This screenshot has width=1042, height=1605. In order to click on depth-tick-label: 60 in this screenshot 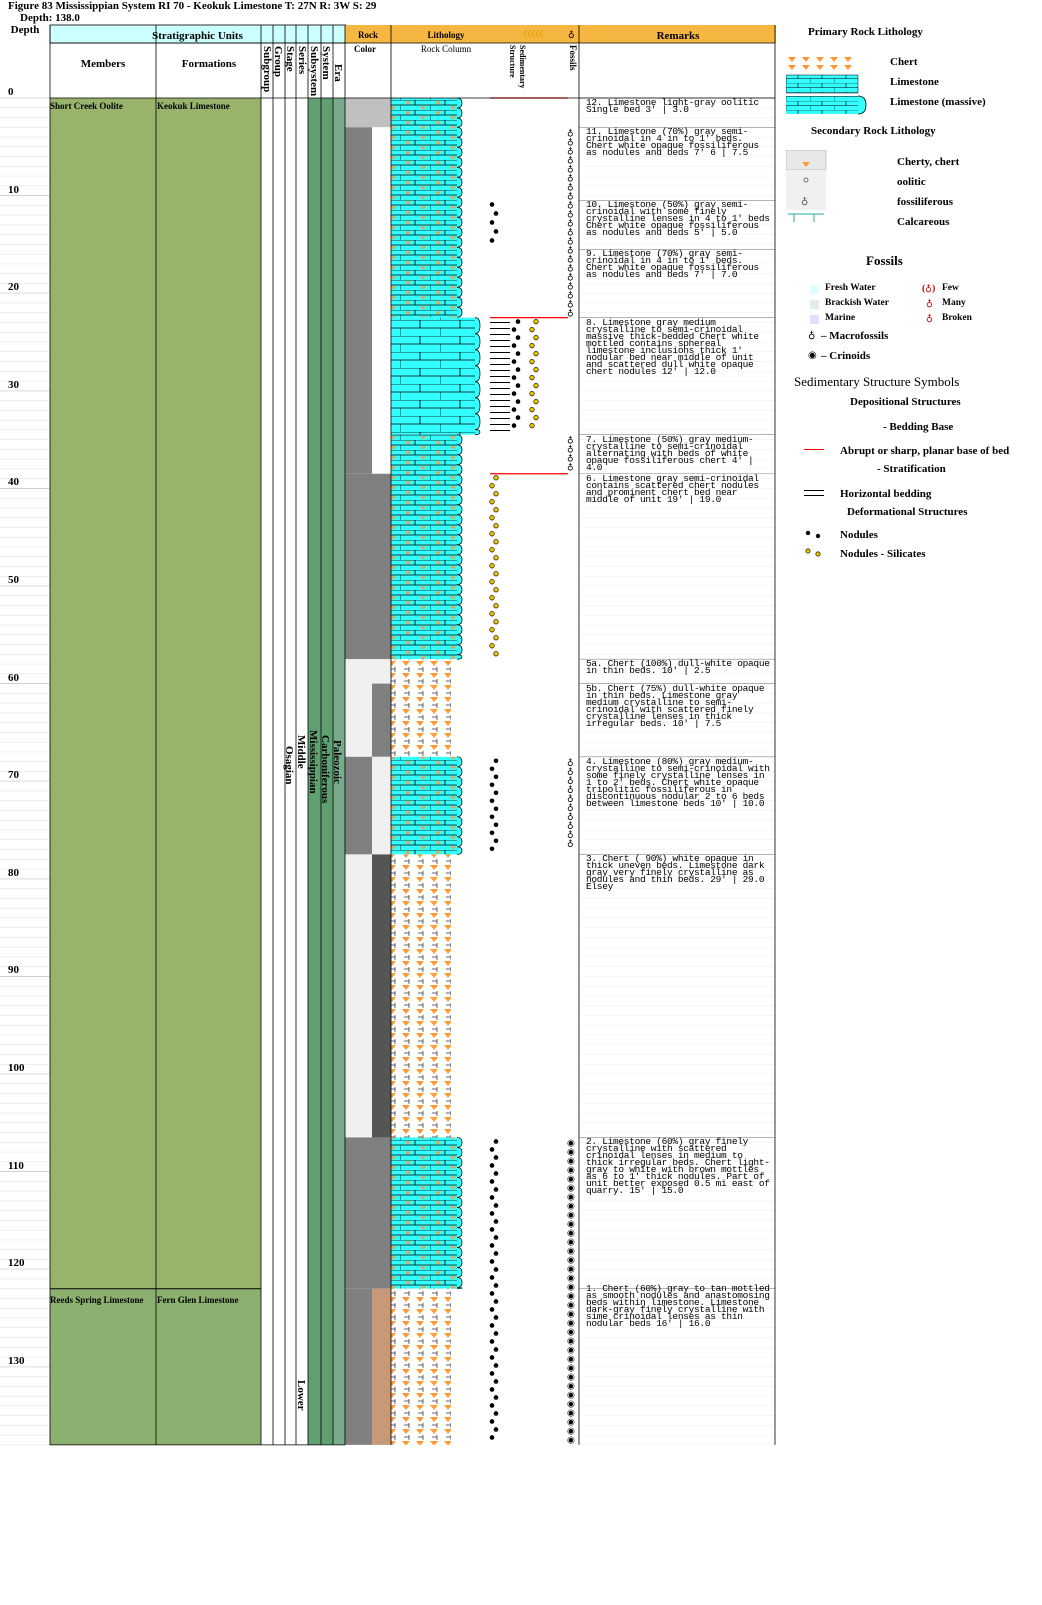, I will do `click(13, 677)`.